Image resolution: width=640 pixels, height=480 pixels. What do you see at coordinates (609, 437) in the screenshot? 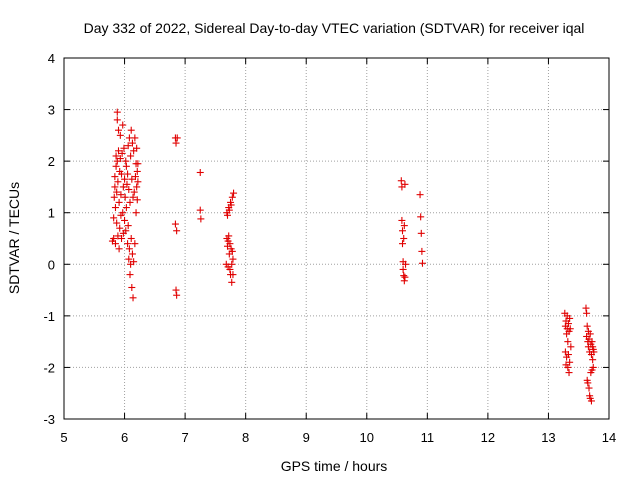
I see `x-tick-label: 14` at bounding box center [609, 437].